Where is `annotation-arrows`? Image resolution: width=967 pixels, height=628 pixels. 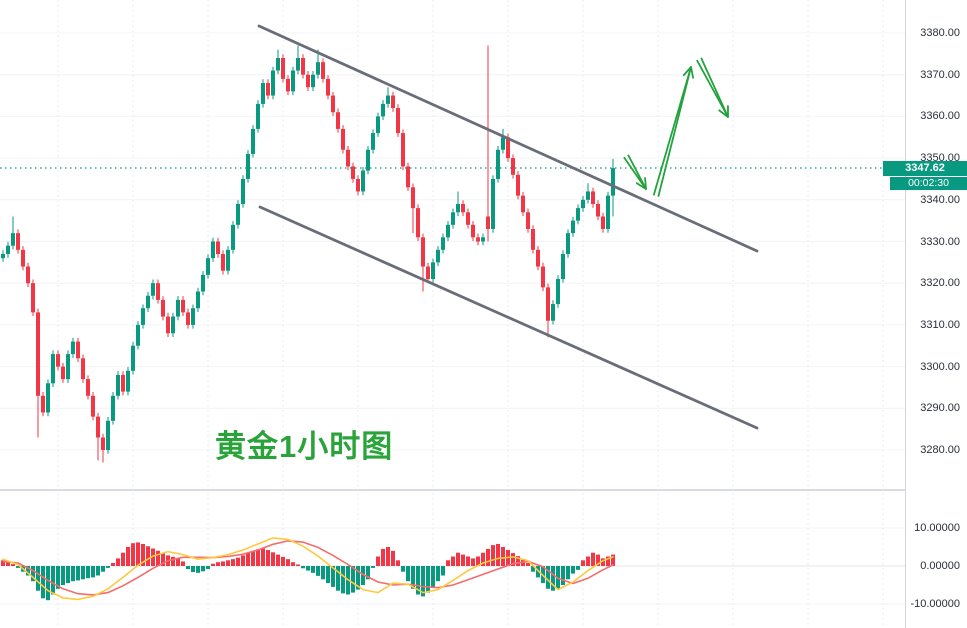 annotation-arrows is located at coordinates (676, 127).